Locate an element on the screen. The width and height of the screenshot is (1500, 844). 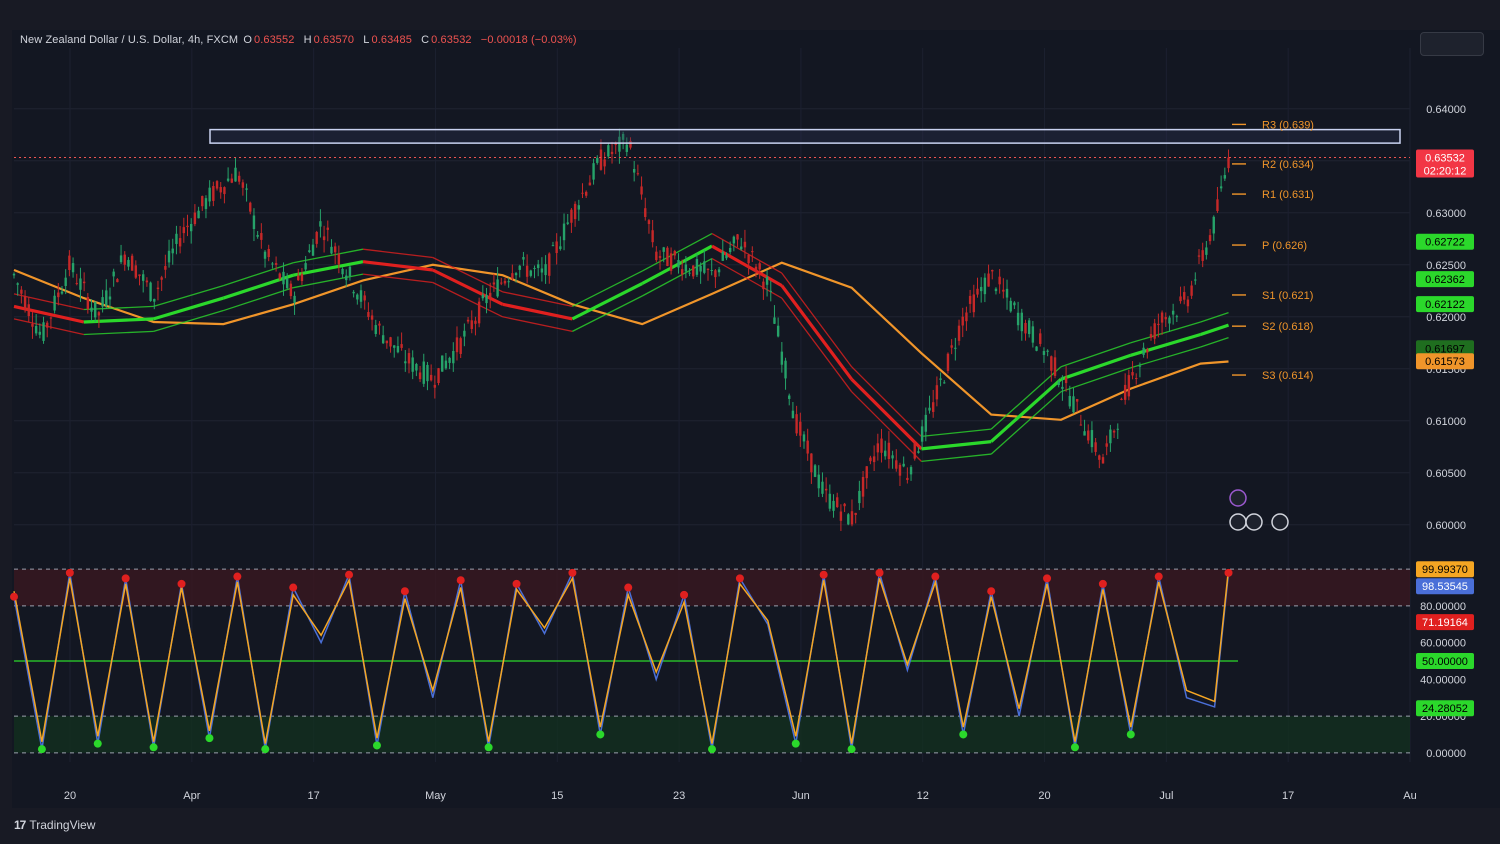
time-tick-label: Jul is located at coordinates (1166, 796).